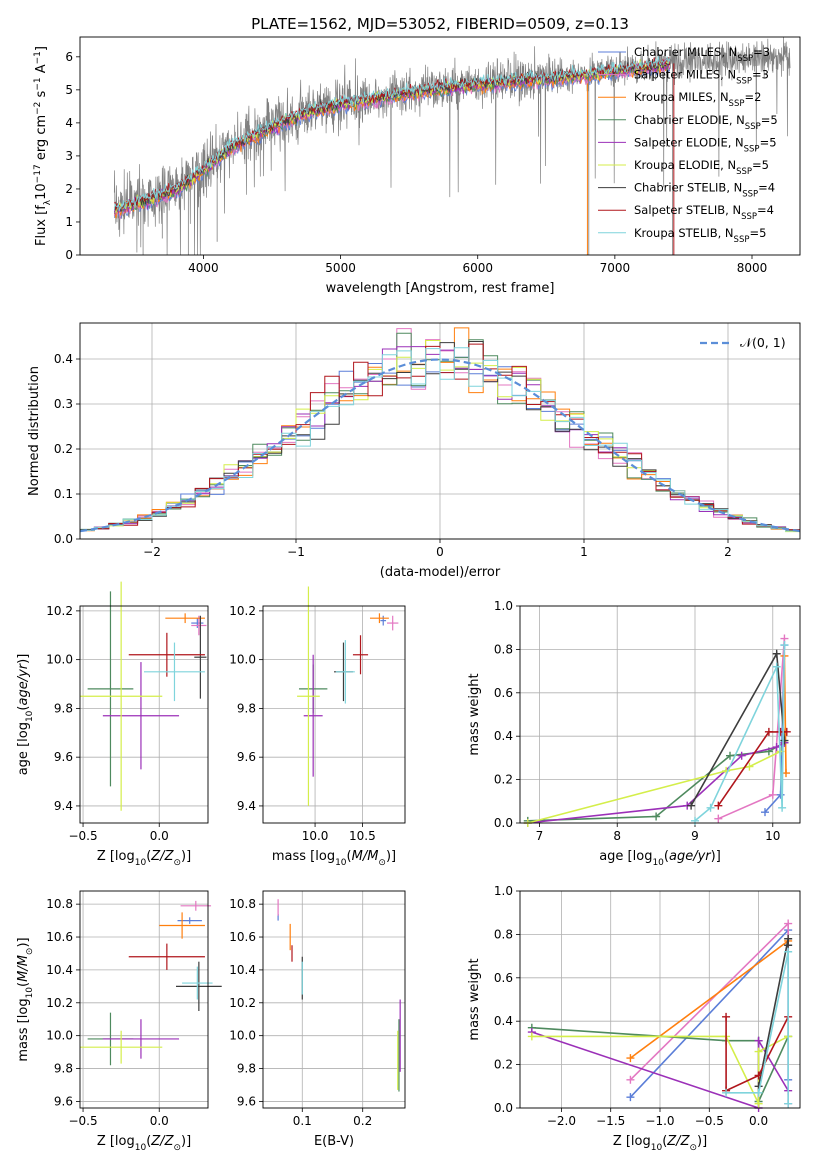 The height and width of the screenshot is (1170, 819). I want to click on x-tick-label: 7, so click(540, 836).